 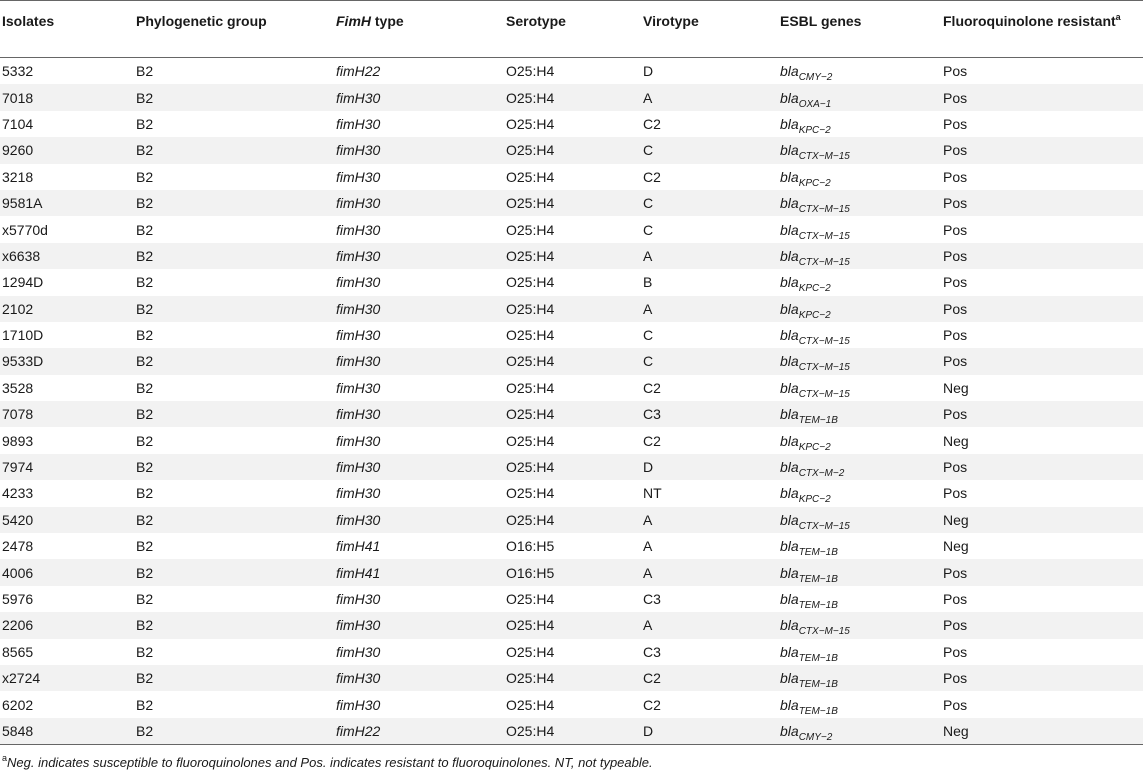 What do you see at coordinates (571, 124) in the screenshot?
I see `table-row: 7104 B2 fimH30 O25:H4 C2 blaKPC−2 Pos` at bounding box center [571, 124].